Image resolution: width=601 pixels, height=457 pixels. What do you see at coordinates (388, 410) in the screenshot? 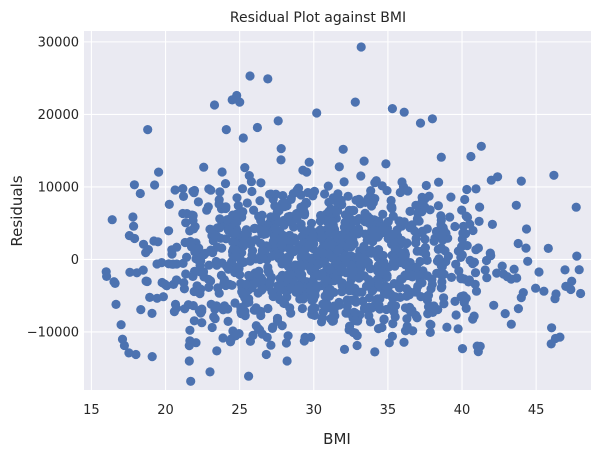
I see `x-tick-label: 35` at bounding box center [388, 410].